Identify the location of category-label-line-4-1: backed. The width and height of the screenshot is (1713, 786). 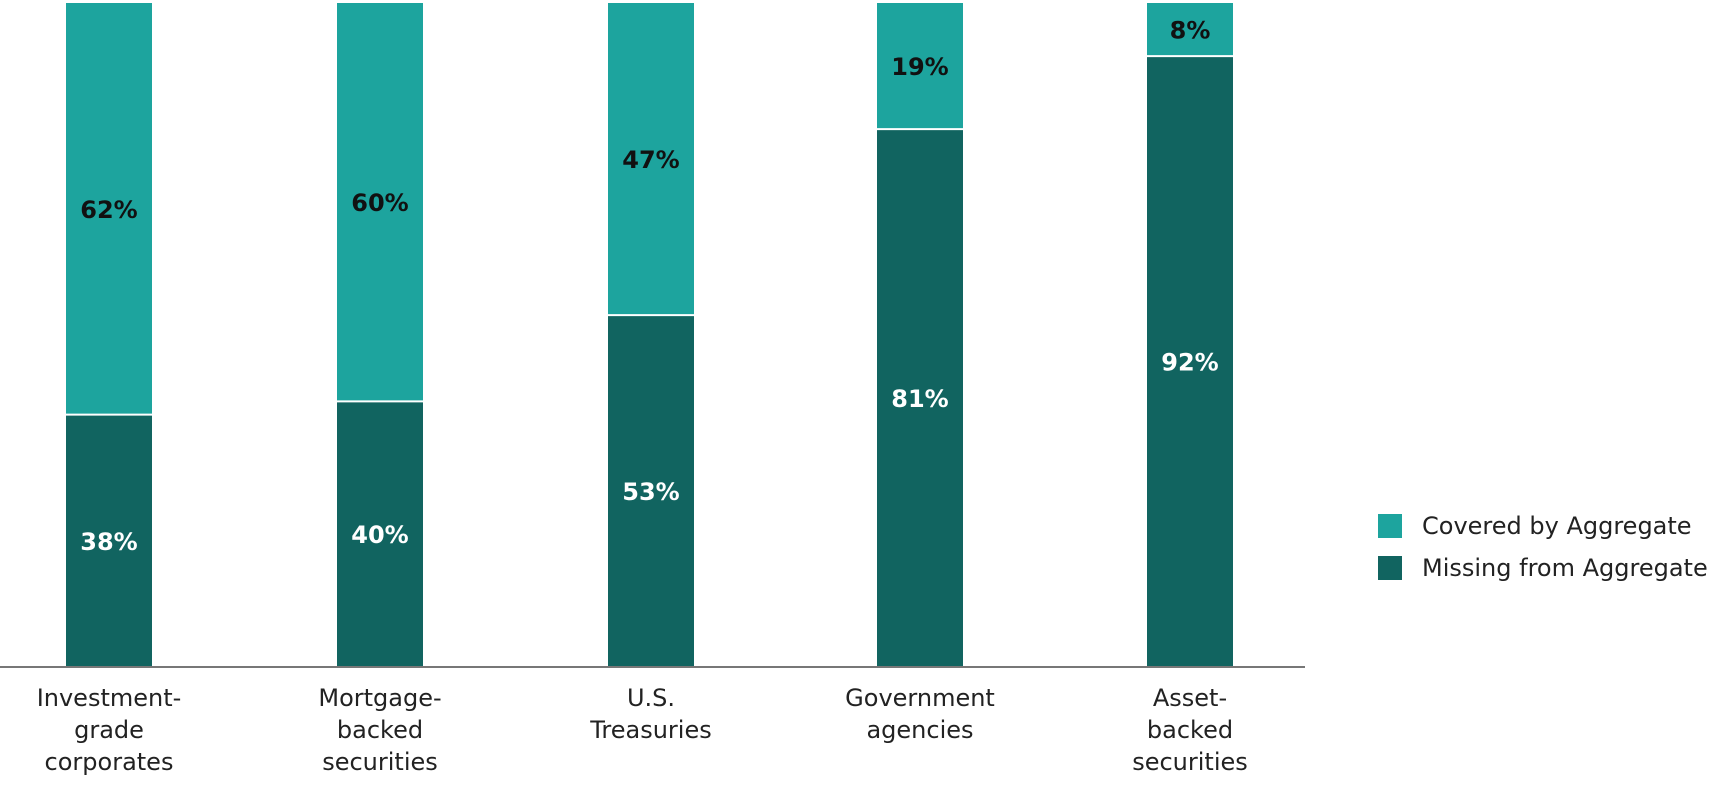
(1190, 730).